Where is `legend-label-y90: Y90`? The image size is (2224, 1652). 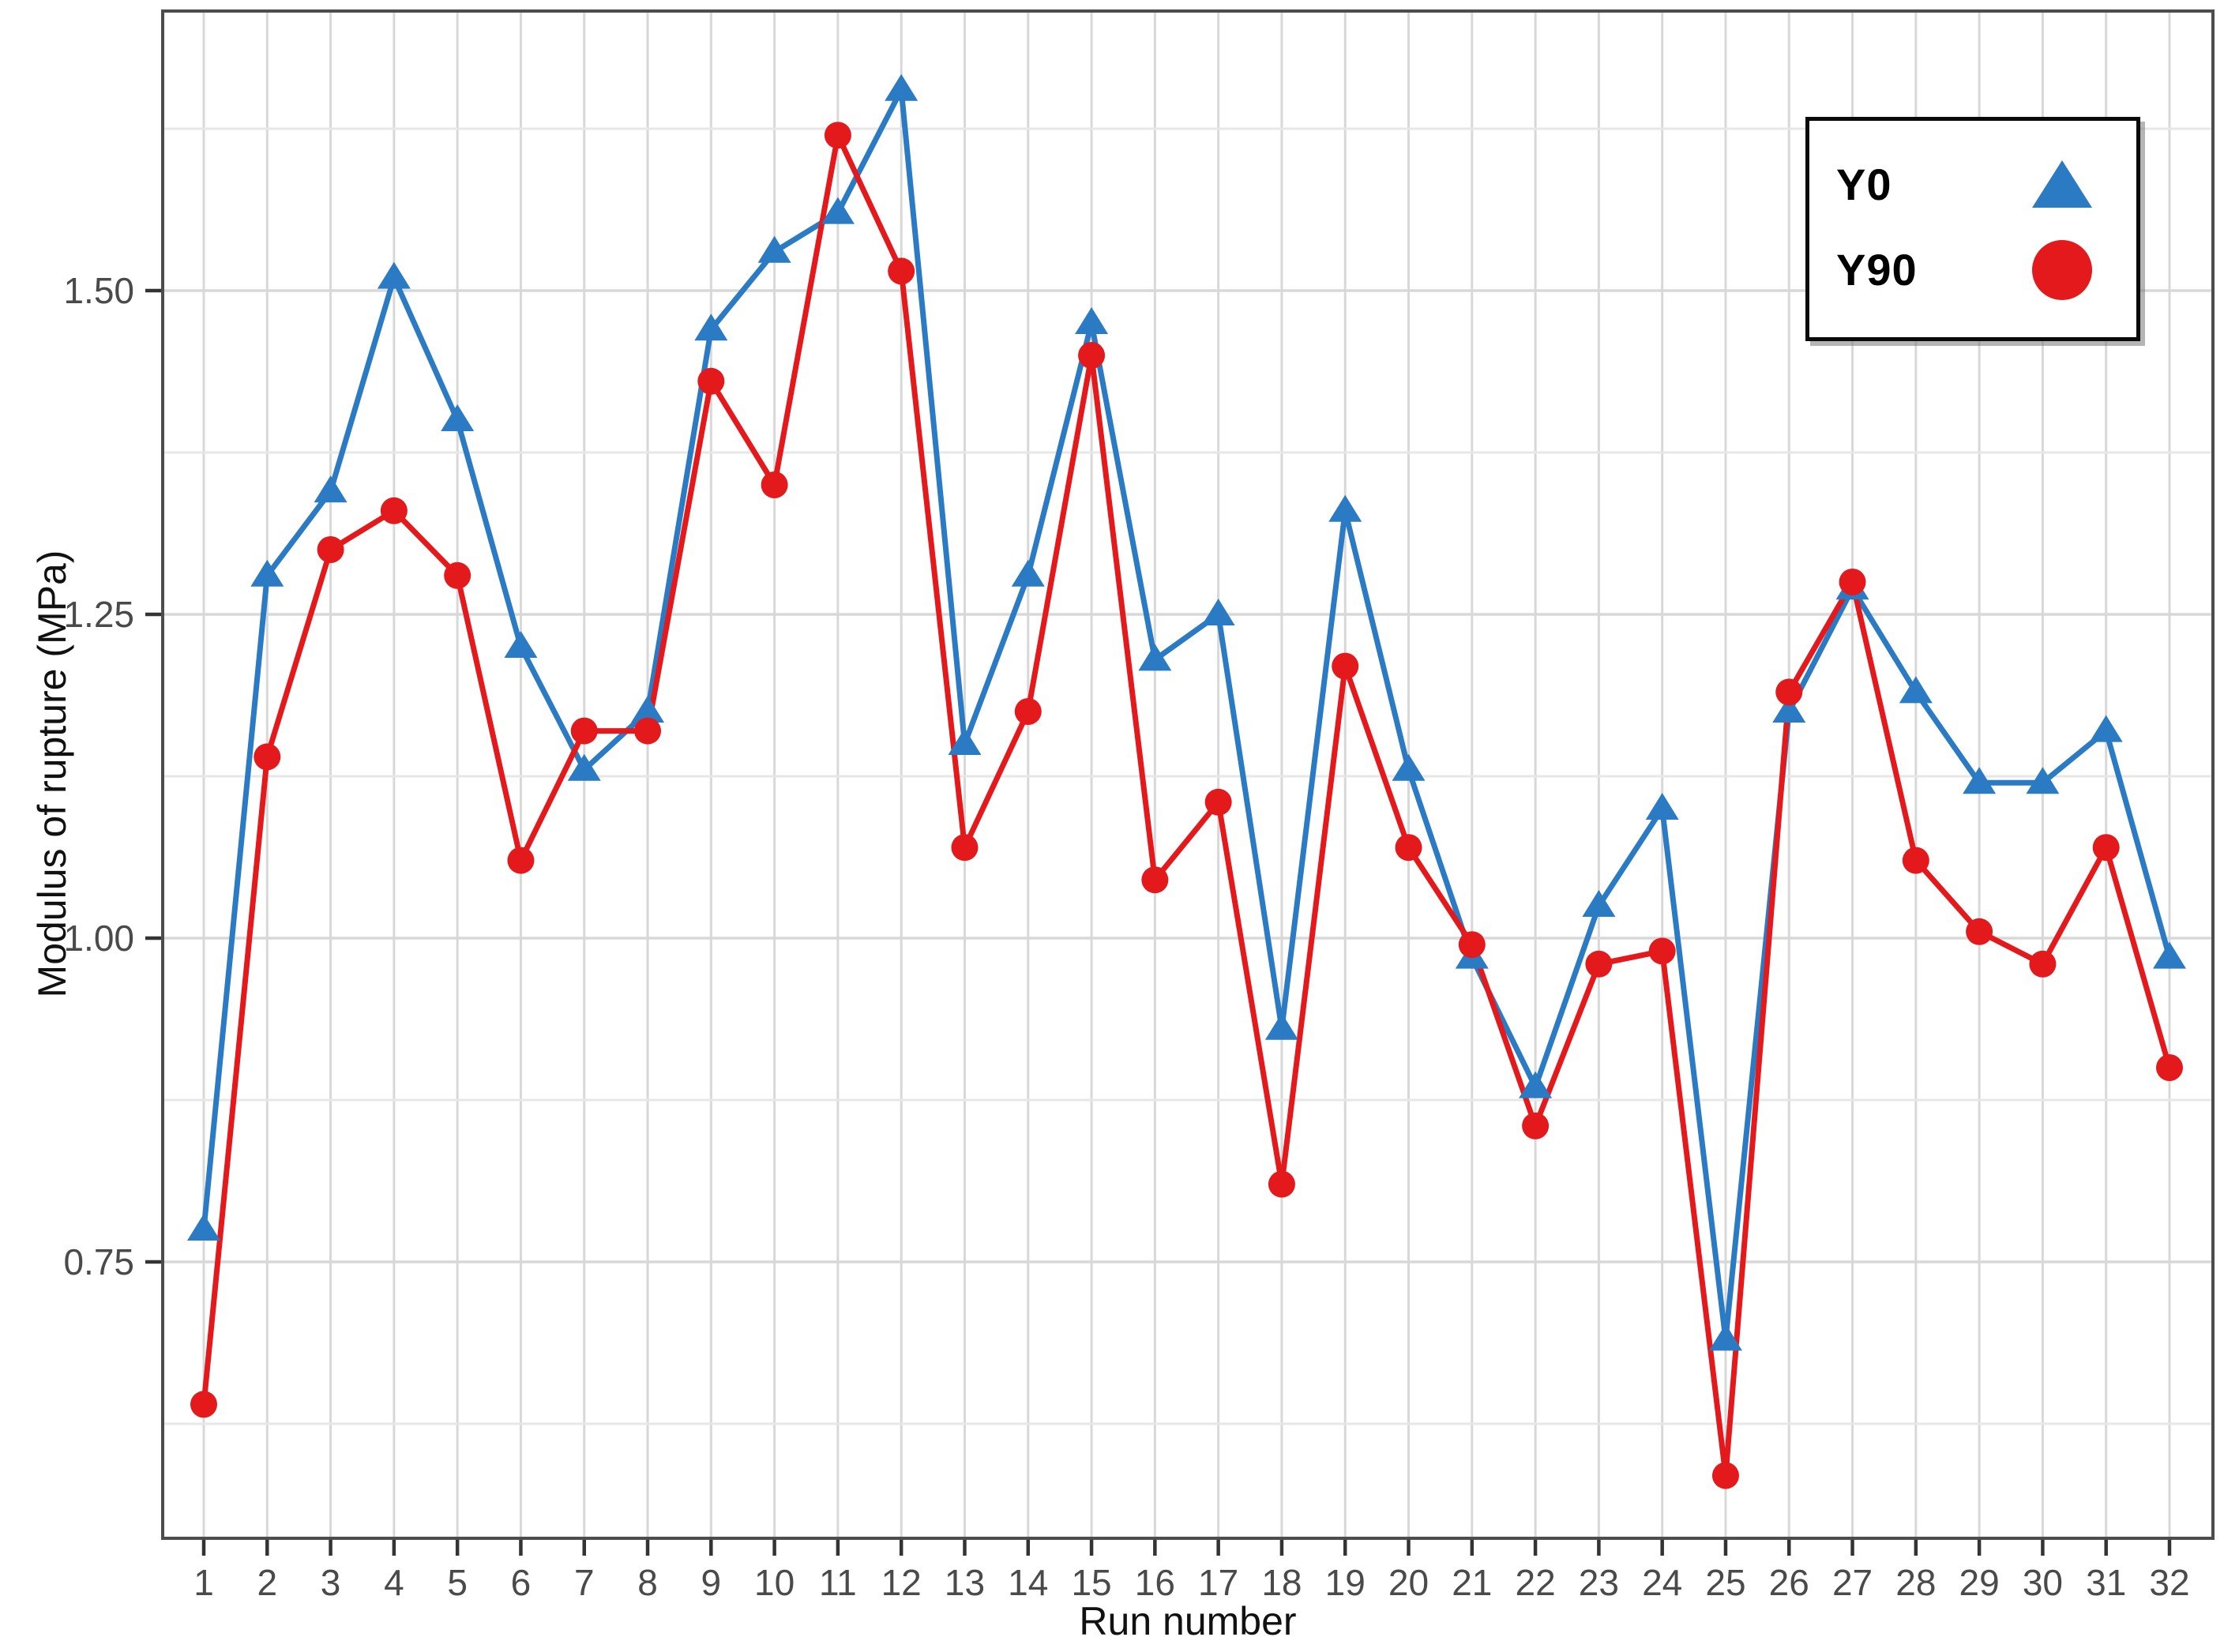
legend-label-y90: Y90 is located at coordinates (1877, 270).